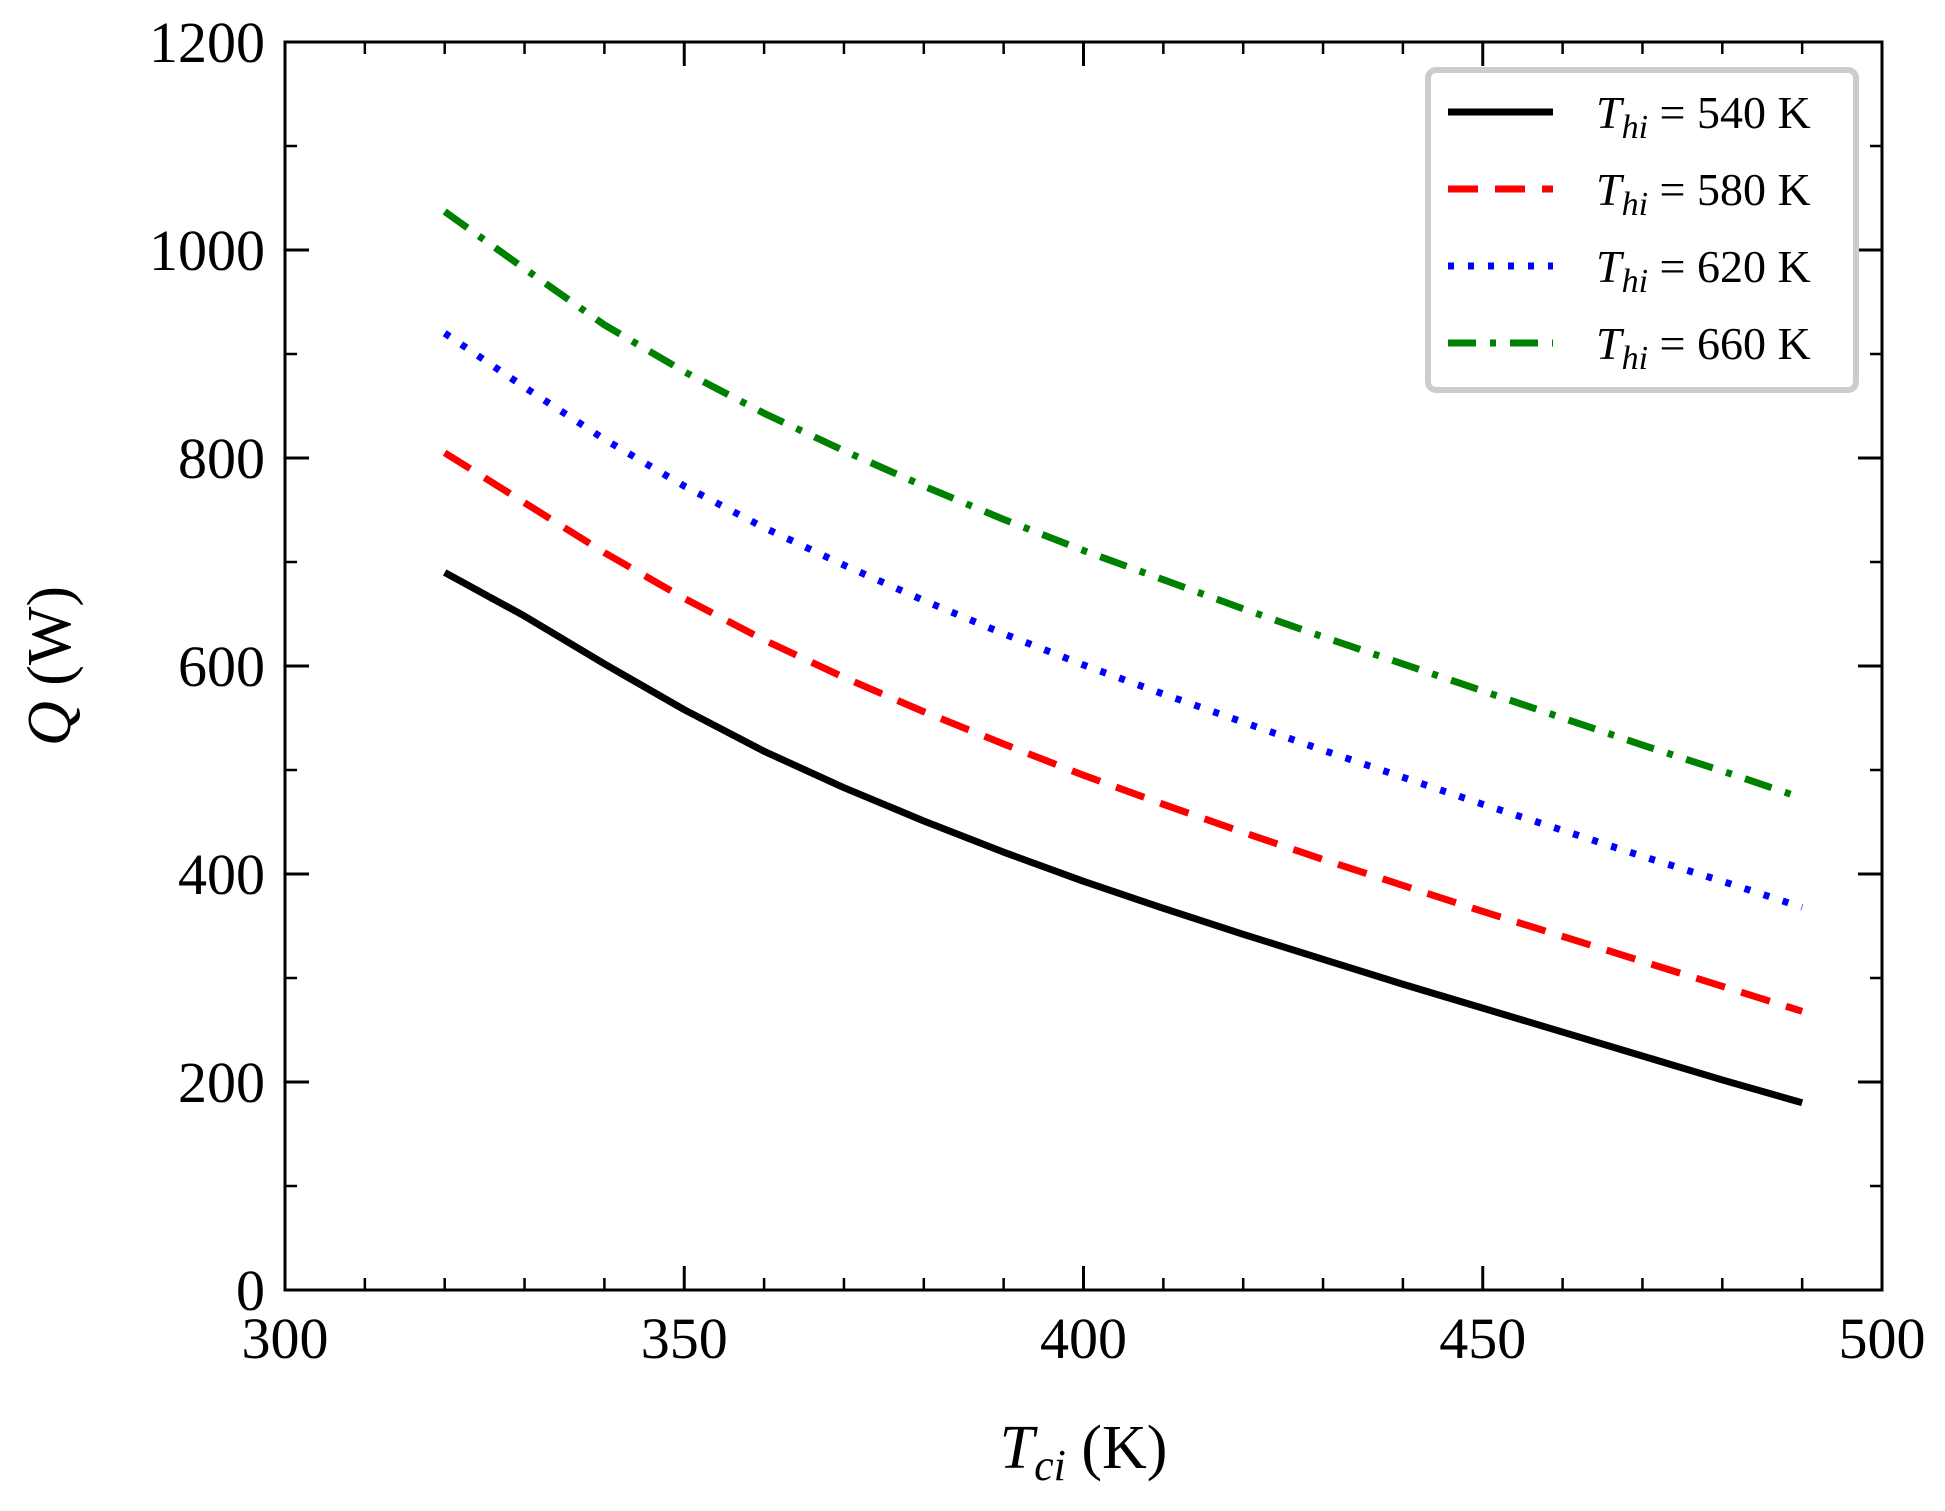 This screenshot has height=1511, width=1945. I want to click on y-axis-unit: (W), so click(50, 643).